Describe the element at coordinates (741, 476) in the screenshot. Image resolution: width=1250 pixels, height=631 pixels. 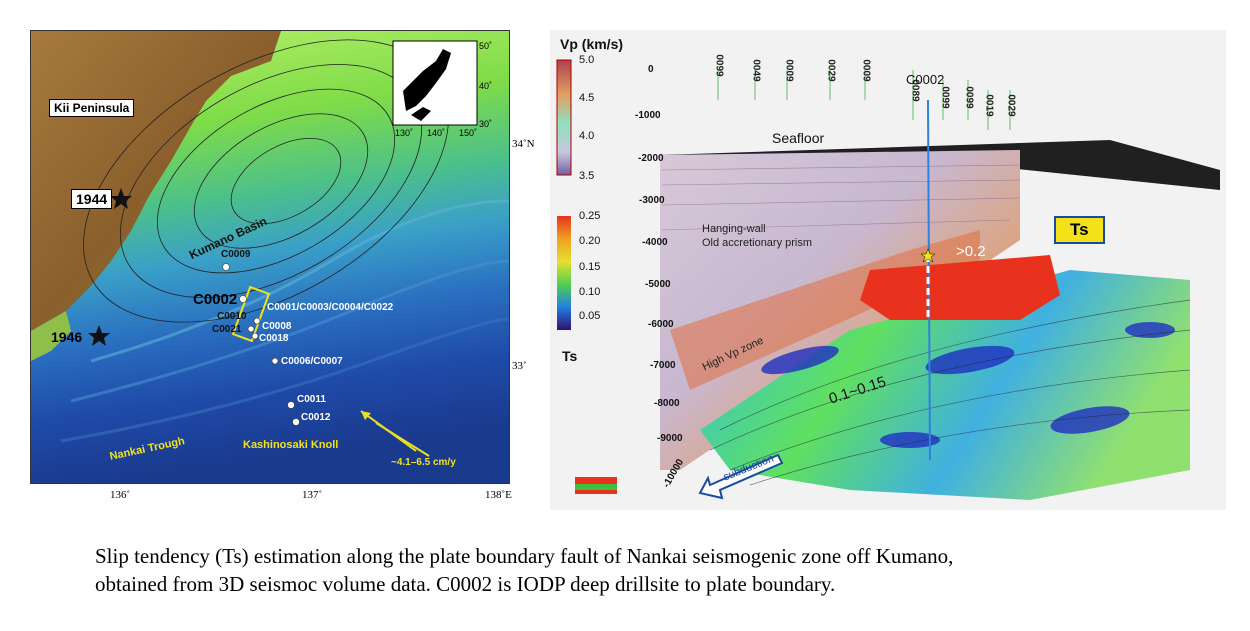
I see `subduction-arrow` at that location.